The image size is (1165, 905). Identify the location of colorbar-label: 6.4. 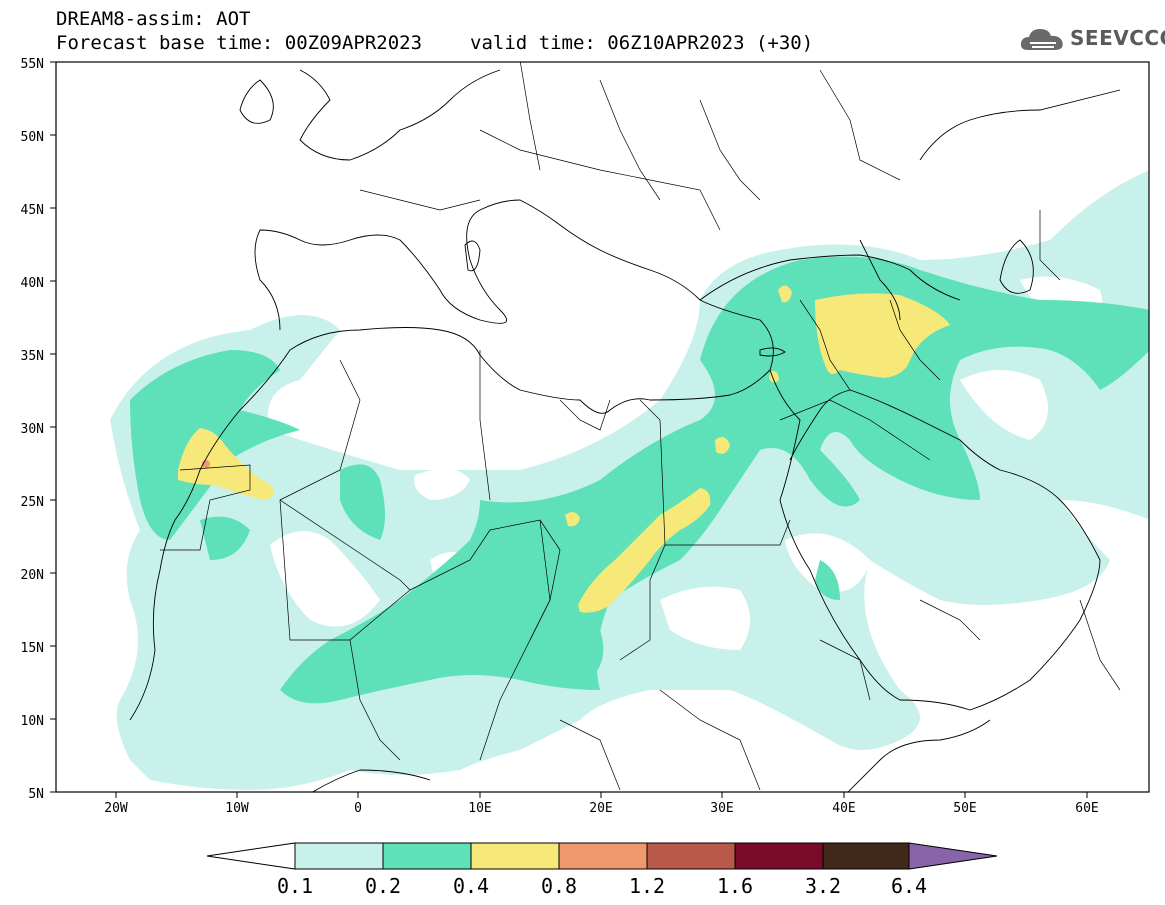
(909, 886).